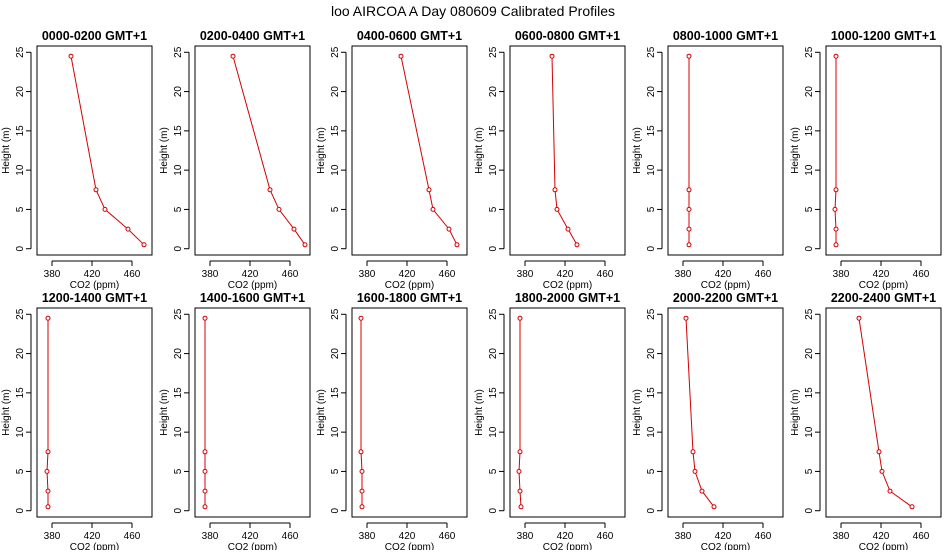 This screenshot has width=950, height=555. What do you see at coordinates (567, 298) in the screenshot?
I see `panel-title: 1800-2000 GMT+1` at bounding box center [567, 298].